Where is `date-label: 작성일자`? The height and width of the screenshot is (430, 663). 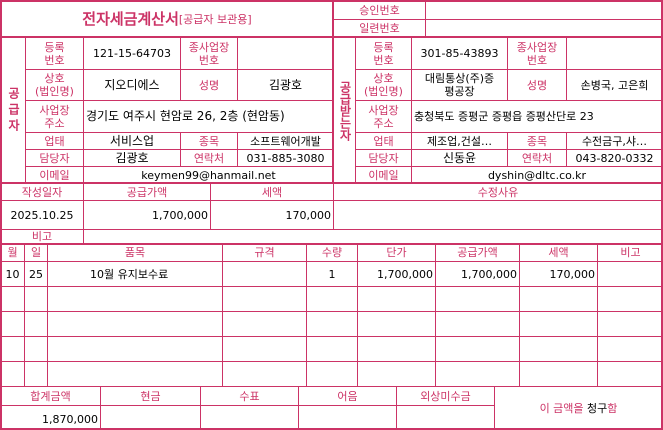
date-label: 작성일자 is located at coordinates (42, 192).